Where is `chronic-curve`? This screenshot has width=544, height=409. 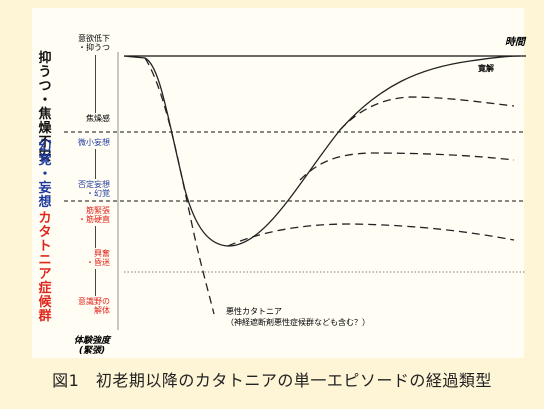
chronic-curve is located at coordinates (371, 235).